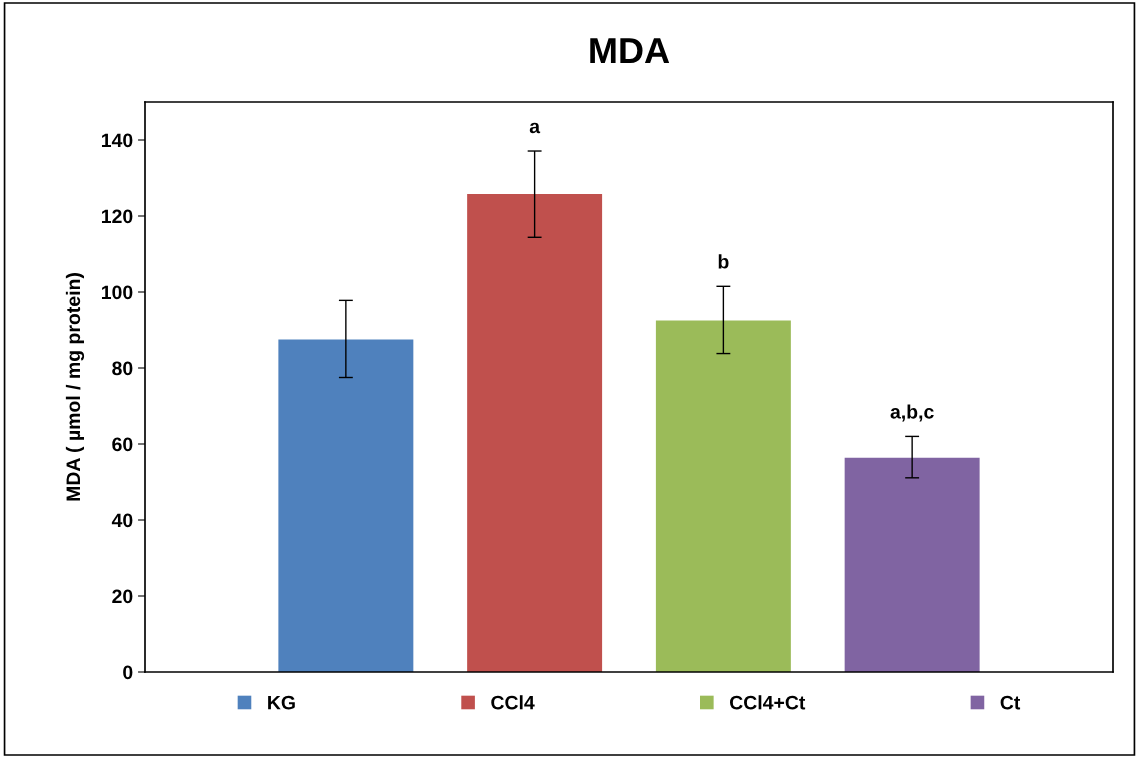  Describe the element at coordinates (122, 596) in the screenshot. I see `y-tick-label: 20` at that location.